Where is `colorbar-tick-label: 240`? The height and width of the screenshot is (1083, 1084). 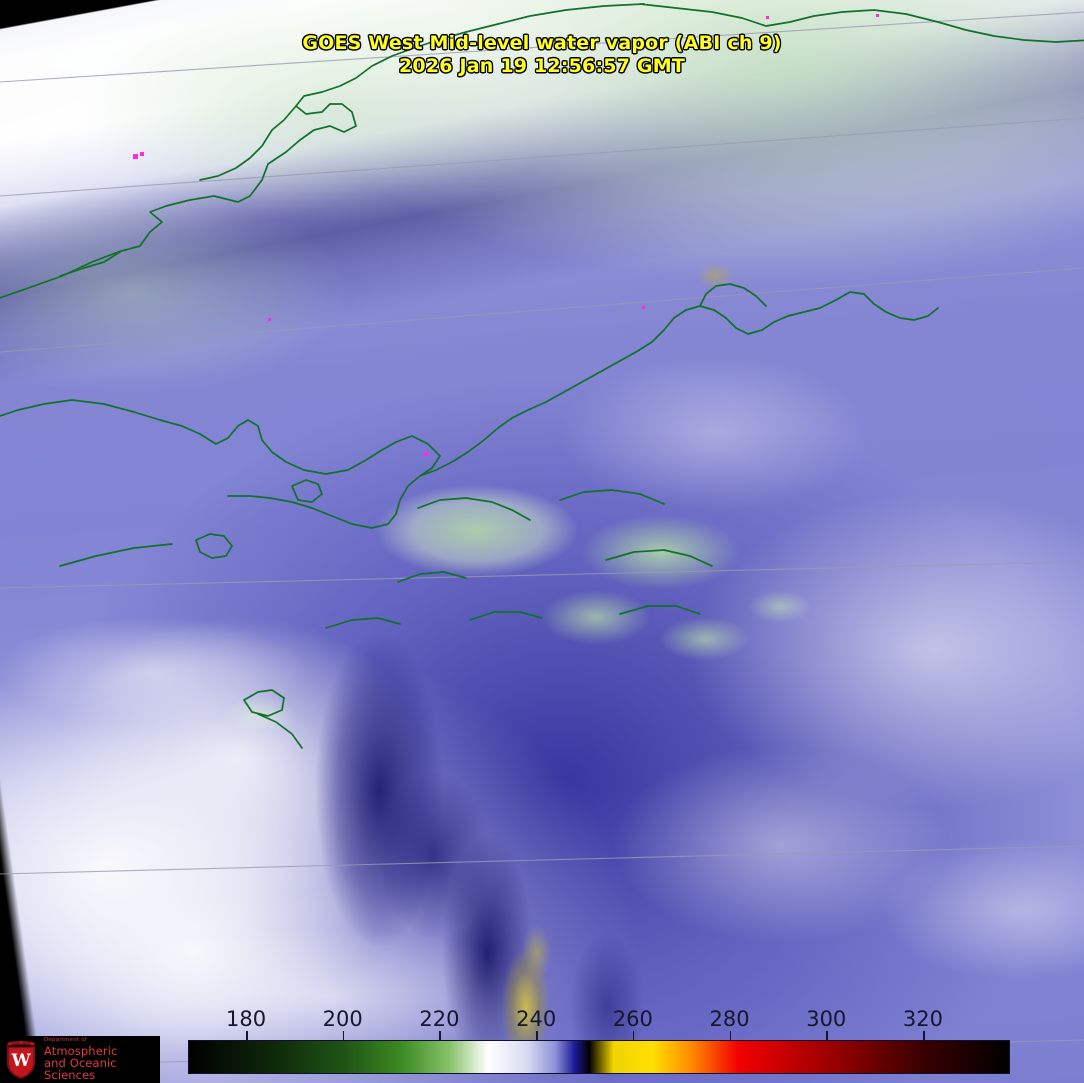
colorbar-tick-label: 240 is located at coordinates (536, 1019).